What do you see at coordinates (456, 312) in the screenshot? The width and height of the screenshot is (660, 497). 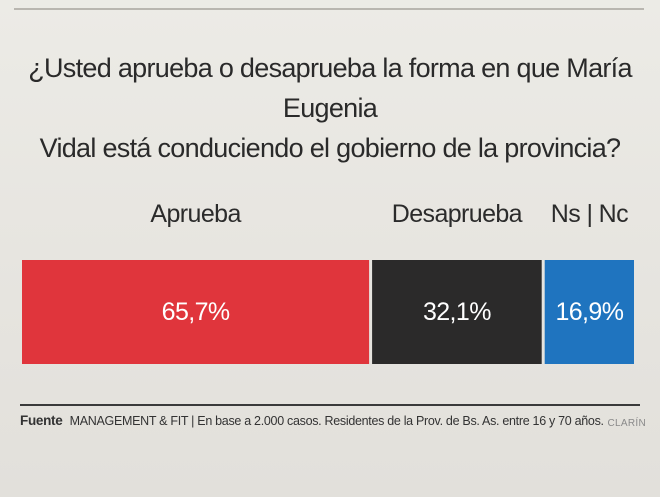 I see `value-label-desaprueba: 32,1%` at bounding box center [456, 312].